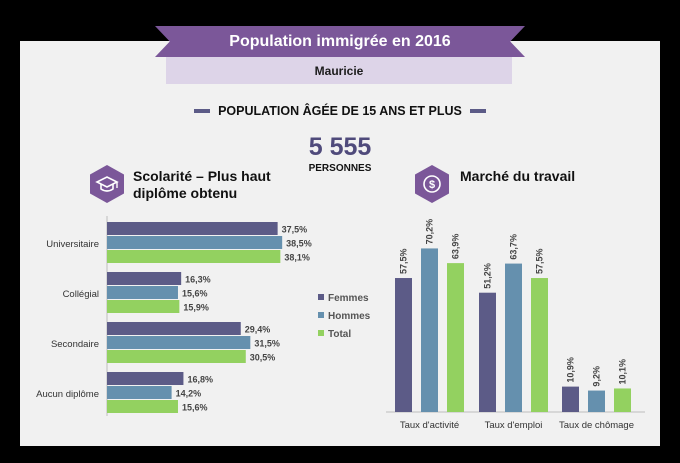 The image size is (680, 463). I want to click on age-heading-text: POPULATION ÂGÉE DE 15 ANS ET PLUS, so click(340, 111).